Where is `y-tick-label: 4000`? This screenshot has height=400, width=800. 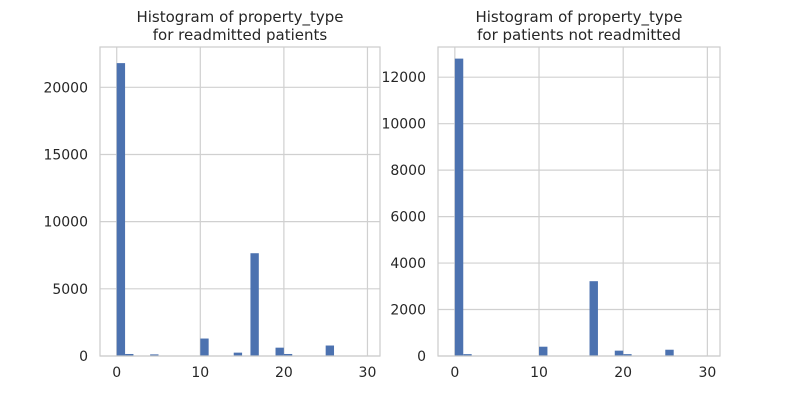
y-tick-label: 4000 is located at coordinates (408, 264).